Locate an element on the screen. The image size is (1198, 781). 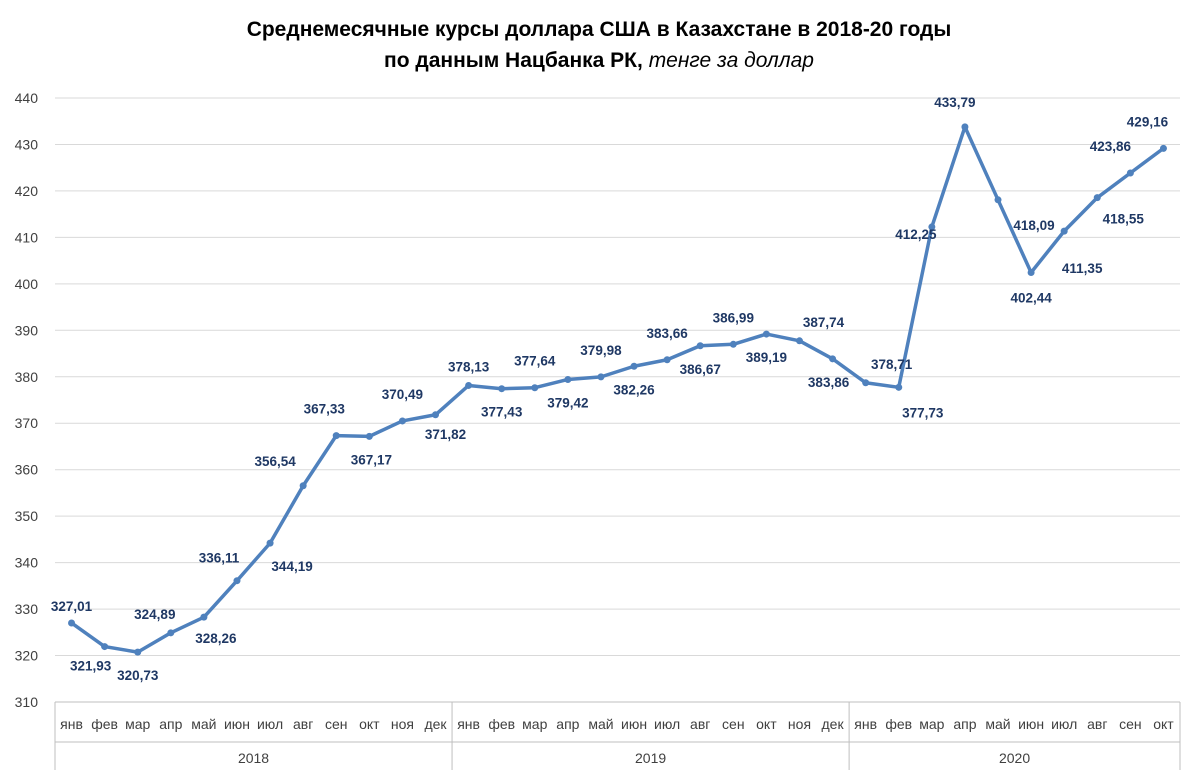
data-label: 378,71 is located at coordinates (892, 364).